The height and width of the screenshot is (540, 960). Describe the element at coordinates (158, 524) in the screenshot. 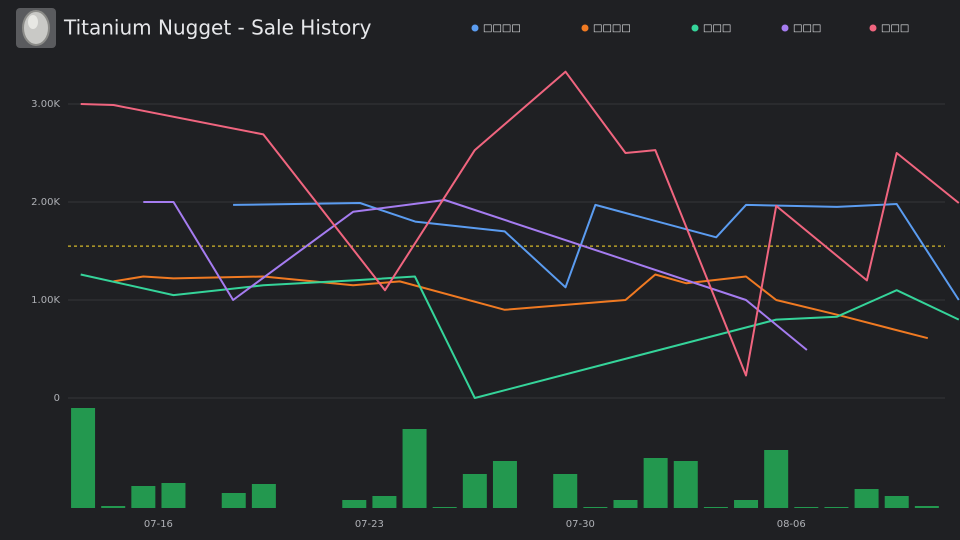

I see `x-tick-label: 07-16` at that location.